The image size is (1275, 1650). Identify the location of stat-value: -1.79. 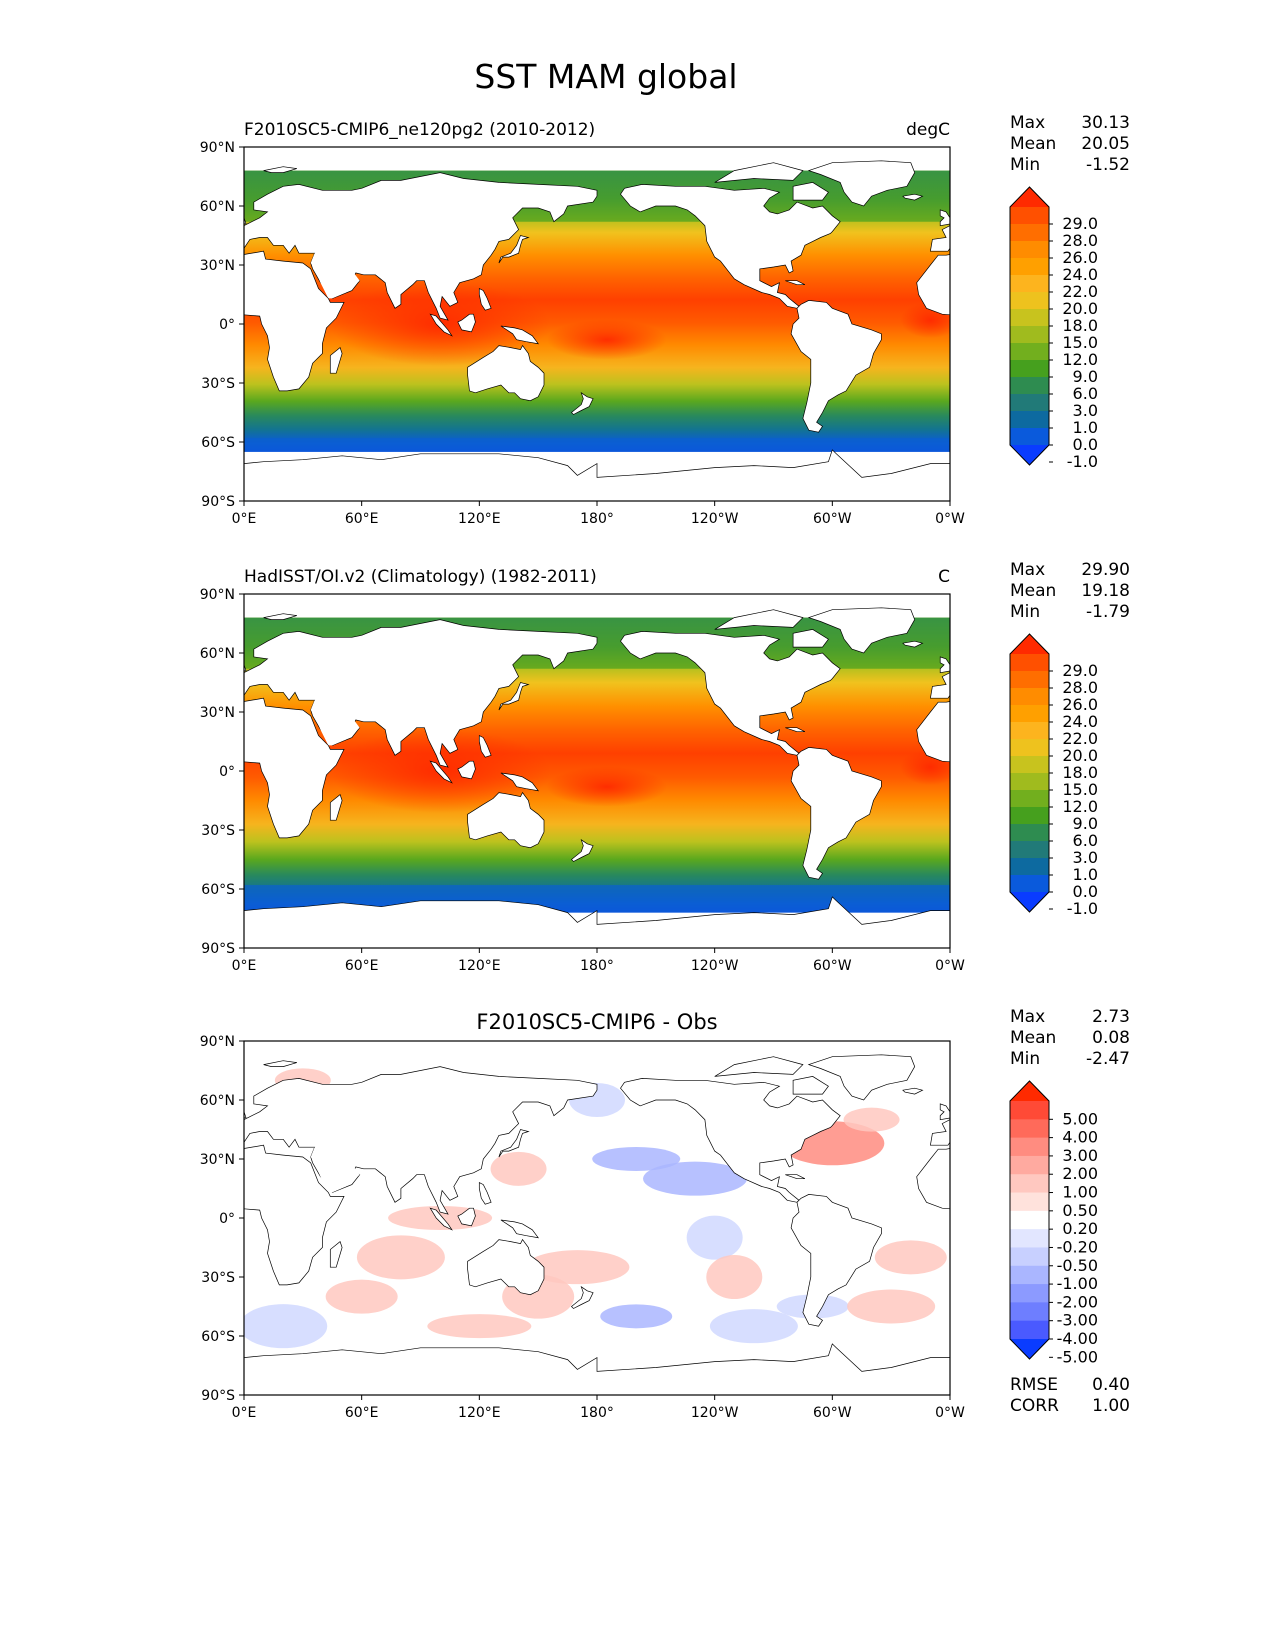
(1108, 612).